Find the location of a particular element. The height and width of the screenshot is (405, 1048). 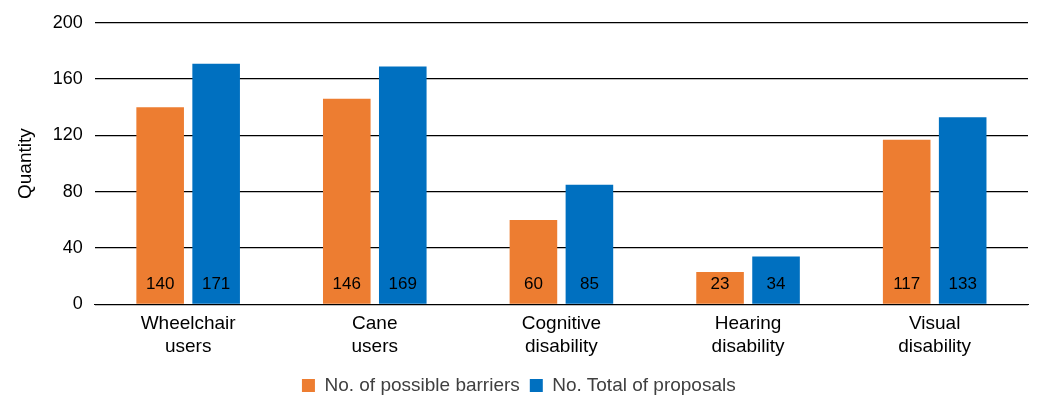

legend-label: No. of possible barriers is located at coordinates (422, 384).